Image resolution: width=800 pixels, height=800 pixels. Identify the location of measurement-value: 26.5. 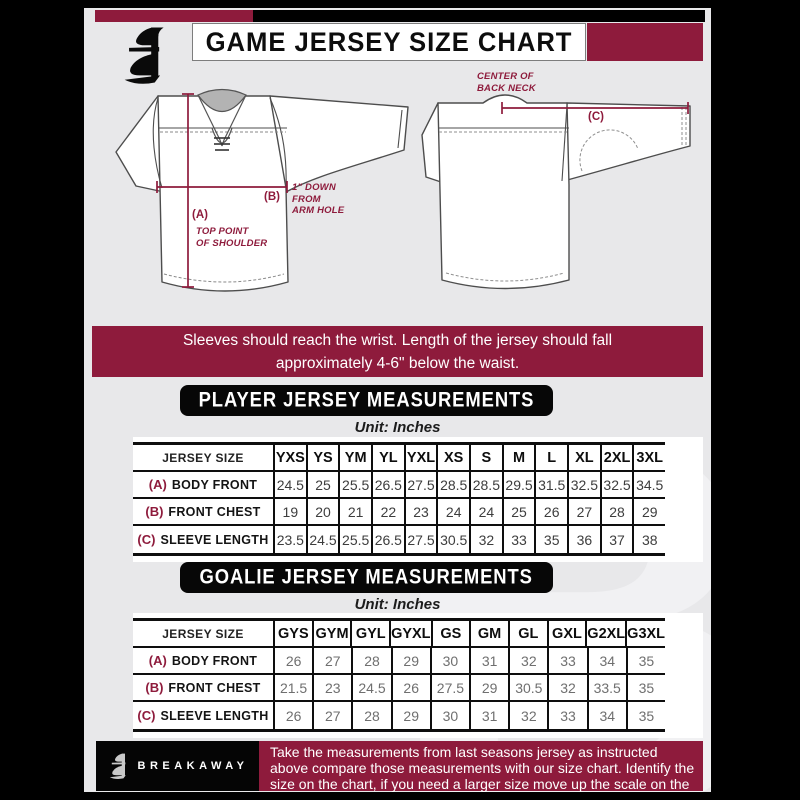
(387, 539).